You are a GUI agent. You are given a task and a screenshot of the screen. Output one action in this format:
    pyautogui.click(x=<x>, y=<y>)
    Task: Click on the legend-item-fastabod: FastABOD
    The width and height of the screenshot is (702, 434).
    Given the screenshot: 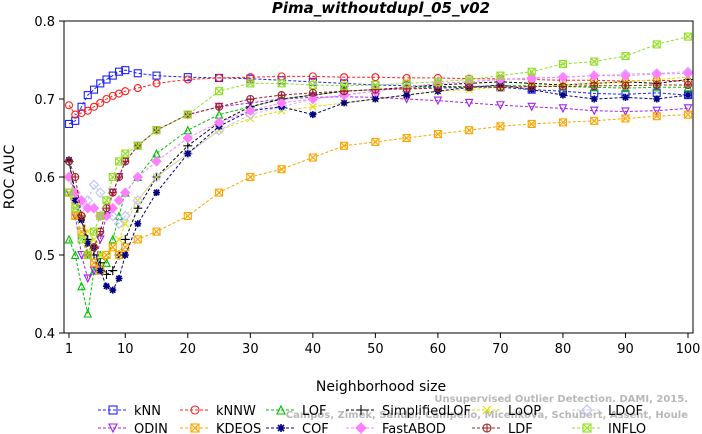 What is the action you would take?
    pyautogui.click(x=396, y=428)
    